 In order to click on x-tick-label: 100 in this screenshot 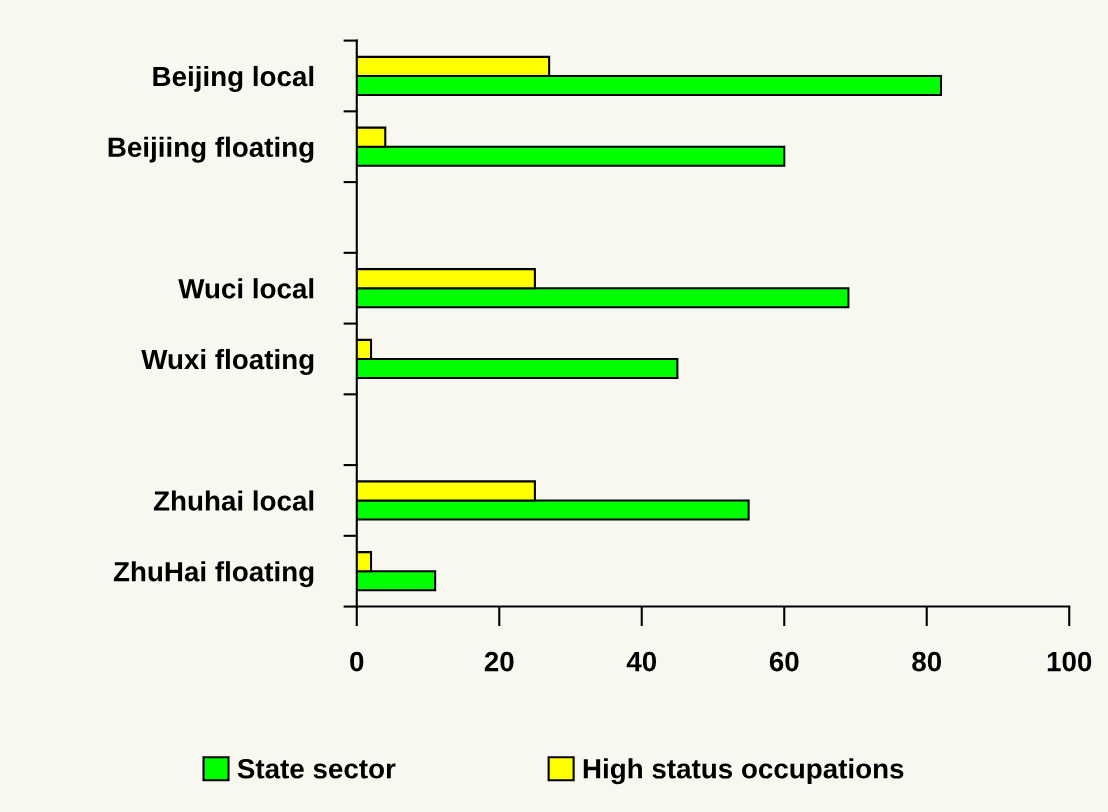, I will do `click(1069, 661)`.